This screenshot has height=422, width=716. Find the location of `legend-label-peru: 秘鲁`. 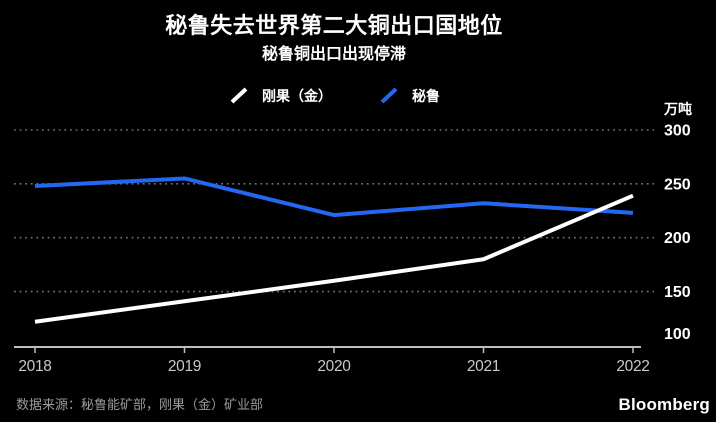

legend-label-peru: 秘鲁 is located at coordinates (426, 97).